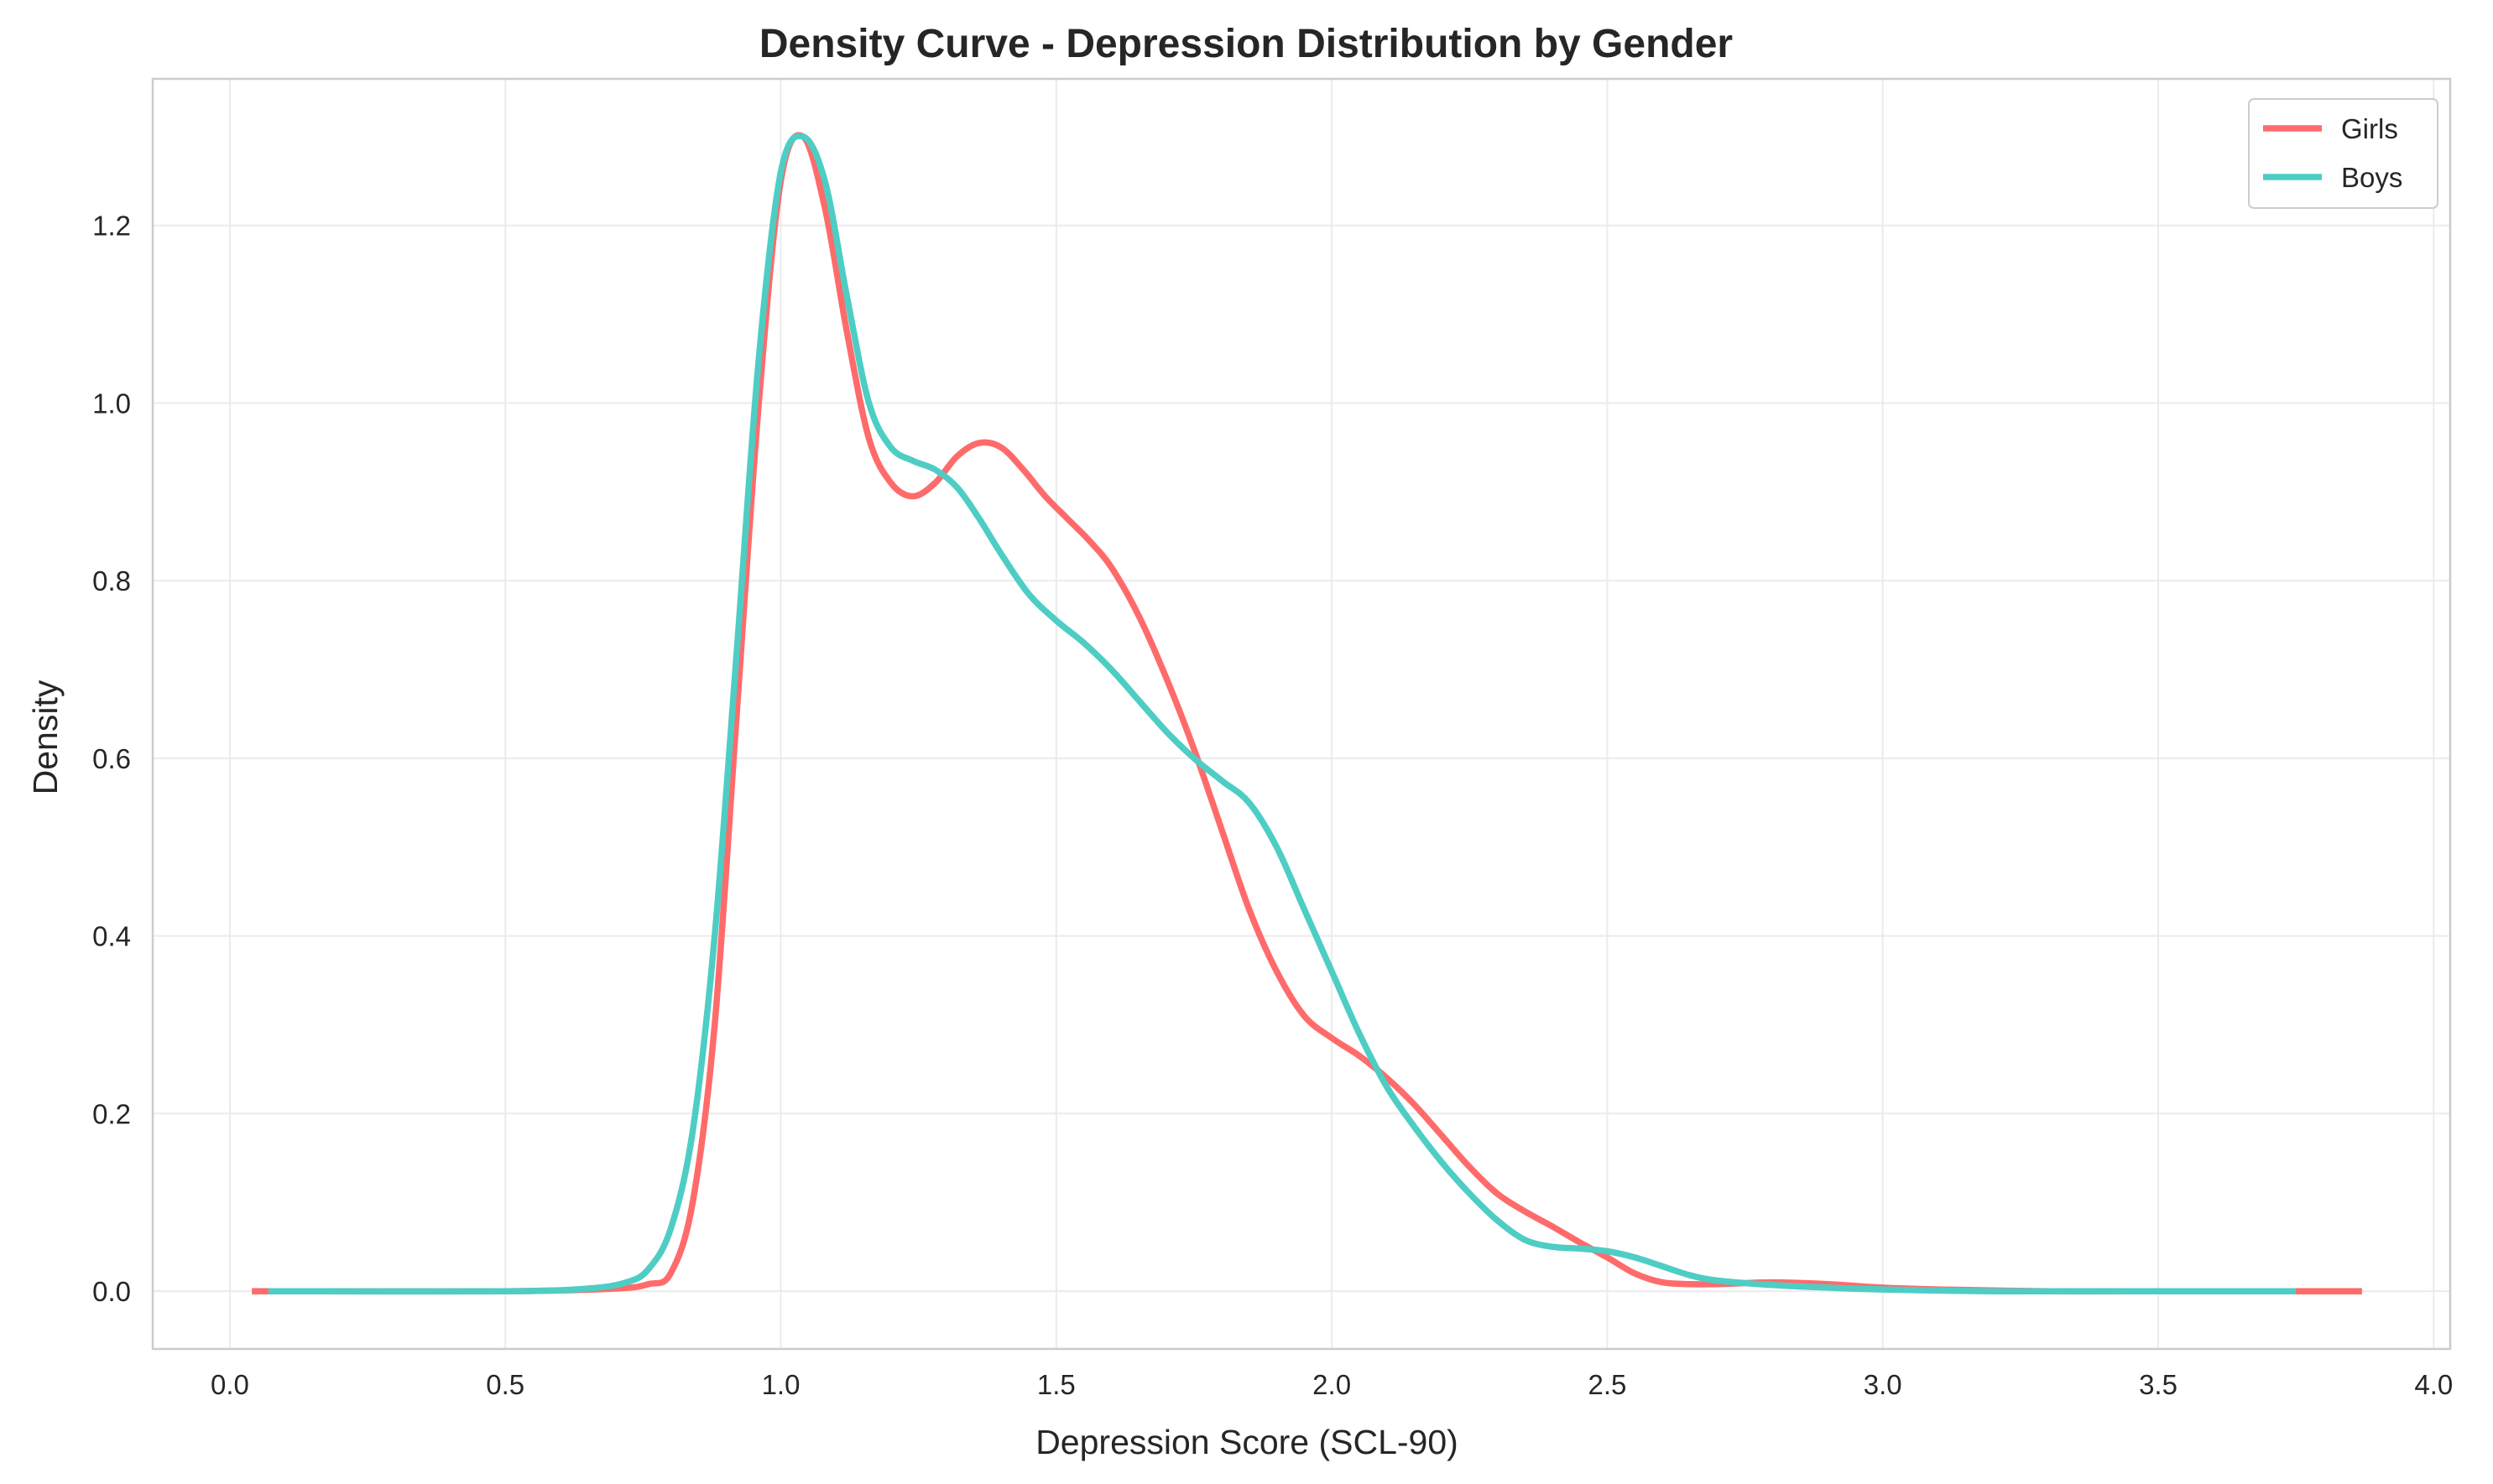 This screenshot has height=1484, width=2493. I want to click on y-axis-label: Density, so click(45, 737).